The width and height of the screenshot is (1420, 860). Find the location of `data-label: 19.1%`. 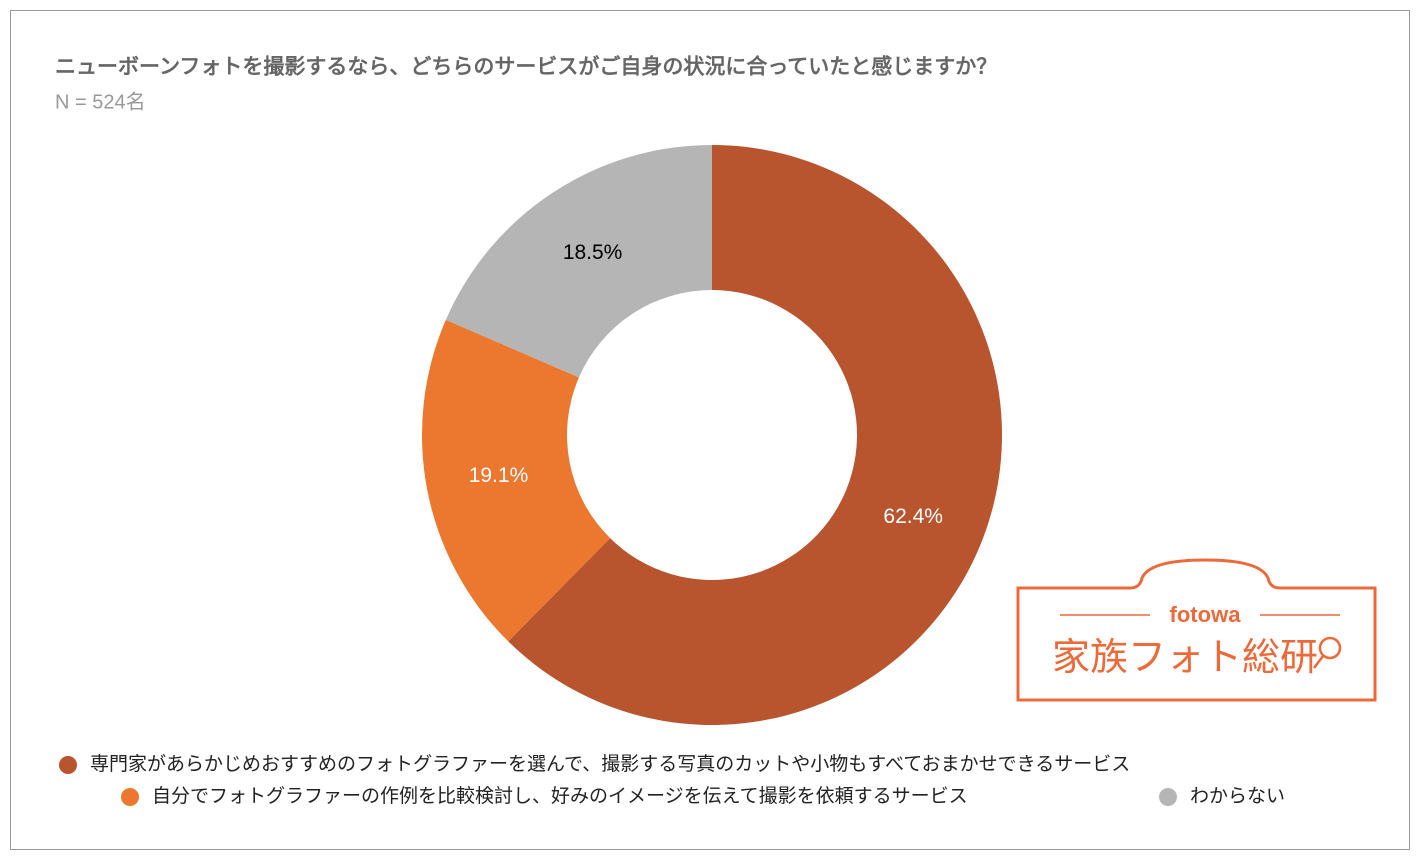

data-label: 19.1% is located at coordinates (499, 475).